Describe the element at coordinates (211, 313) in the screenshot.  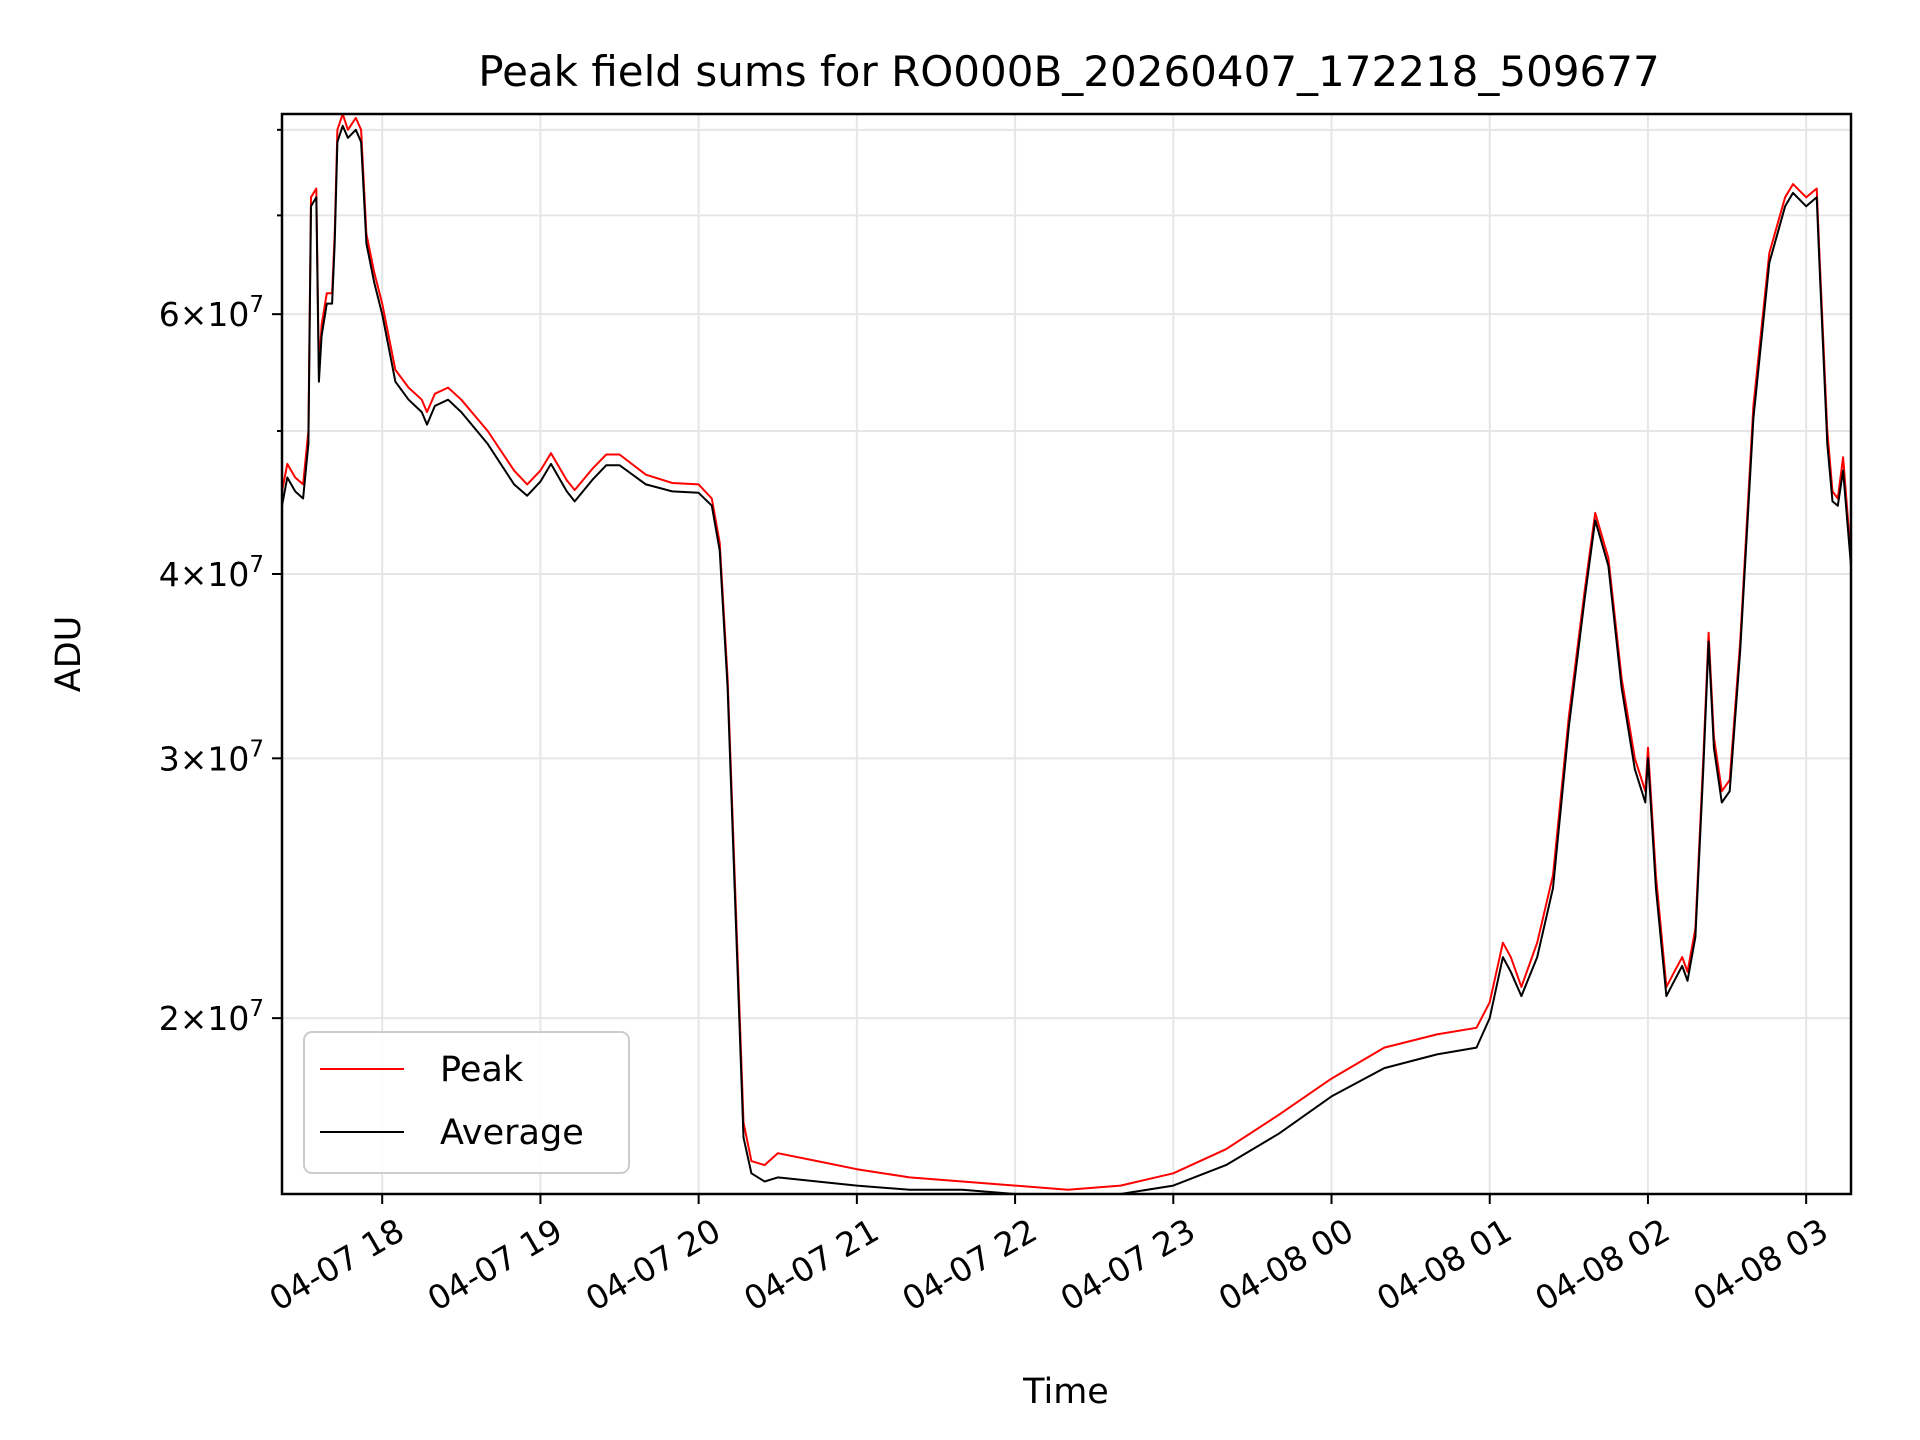
I see `y-tick-label: 6×107` at that location.